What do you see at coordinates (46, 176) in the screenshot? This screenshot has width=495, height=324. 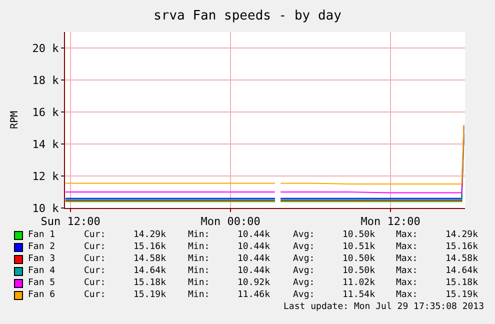 I see `y-tick-label: 12 k` at bounding box center [46, 176].